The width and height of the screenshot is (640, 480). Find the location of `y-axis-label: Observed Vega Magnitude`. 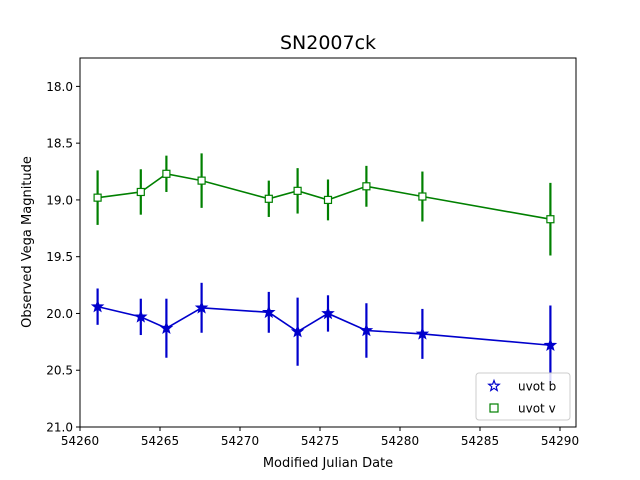

y-axis-label: Observed Vega Magnitude is located at coordinates (27, 242).